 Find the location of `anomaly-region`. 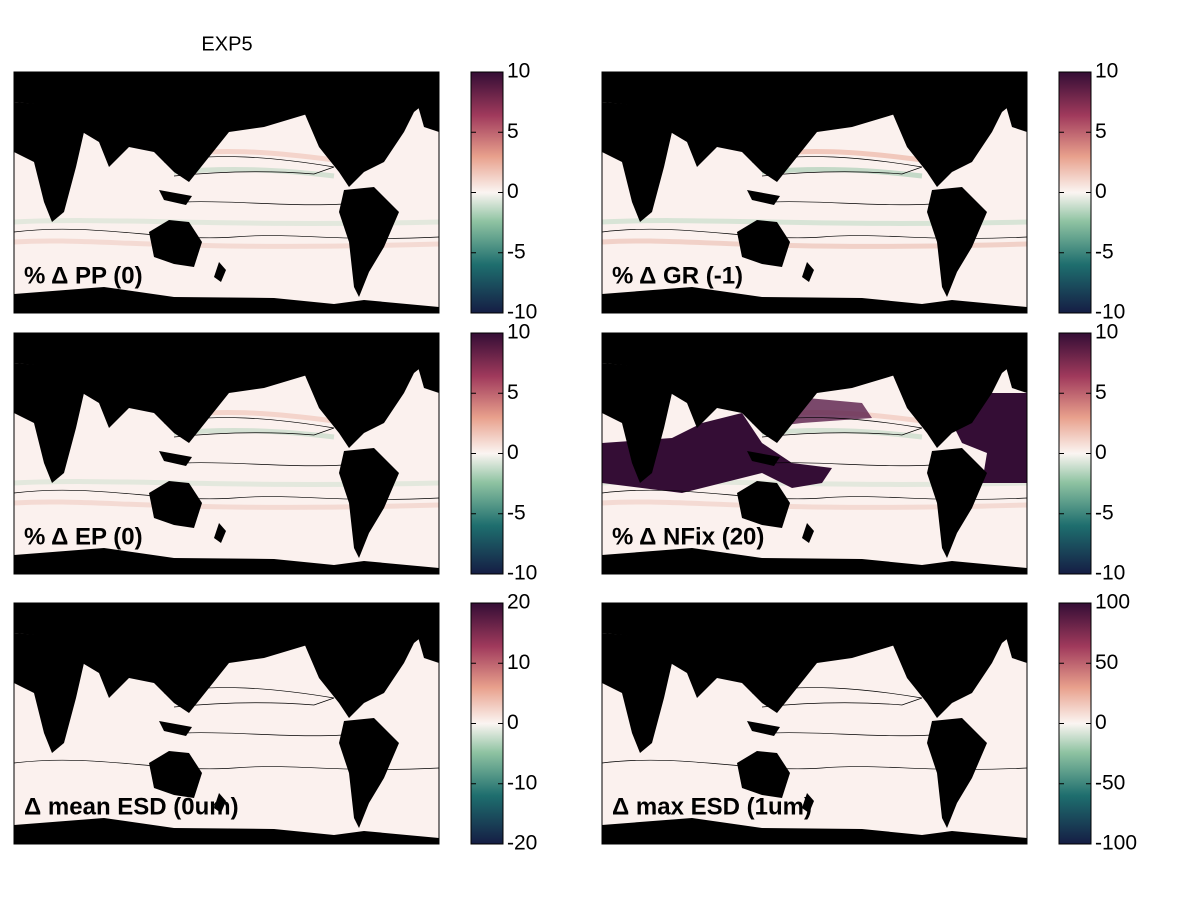

anomaly-region is located at coordinates (717, 453).